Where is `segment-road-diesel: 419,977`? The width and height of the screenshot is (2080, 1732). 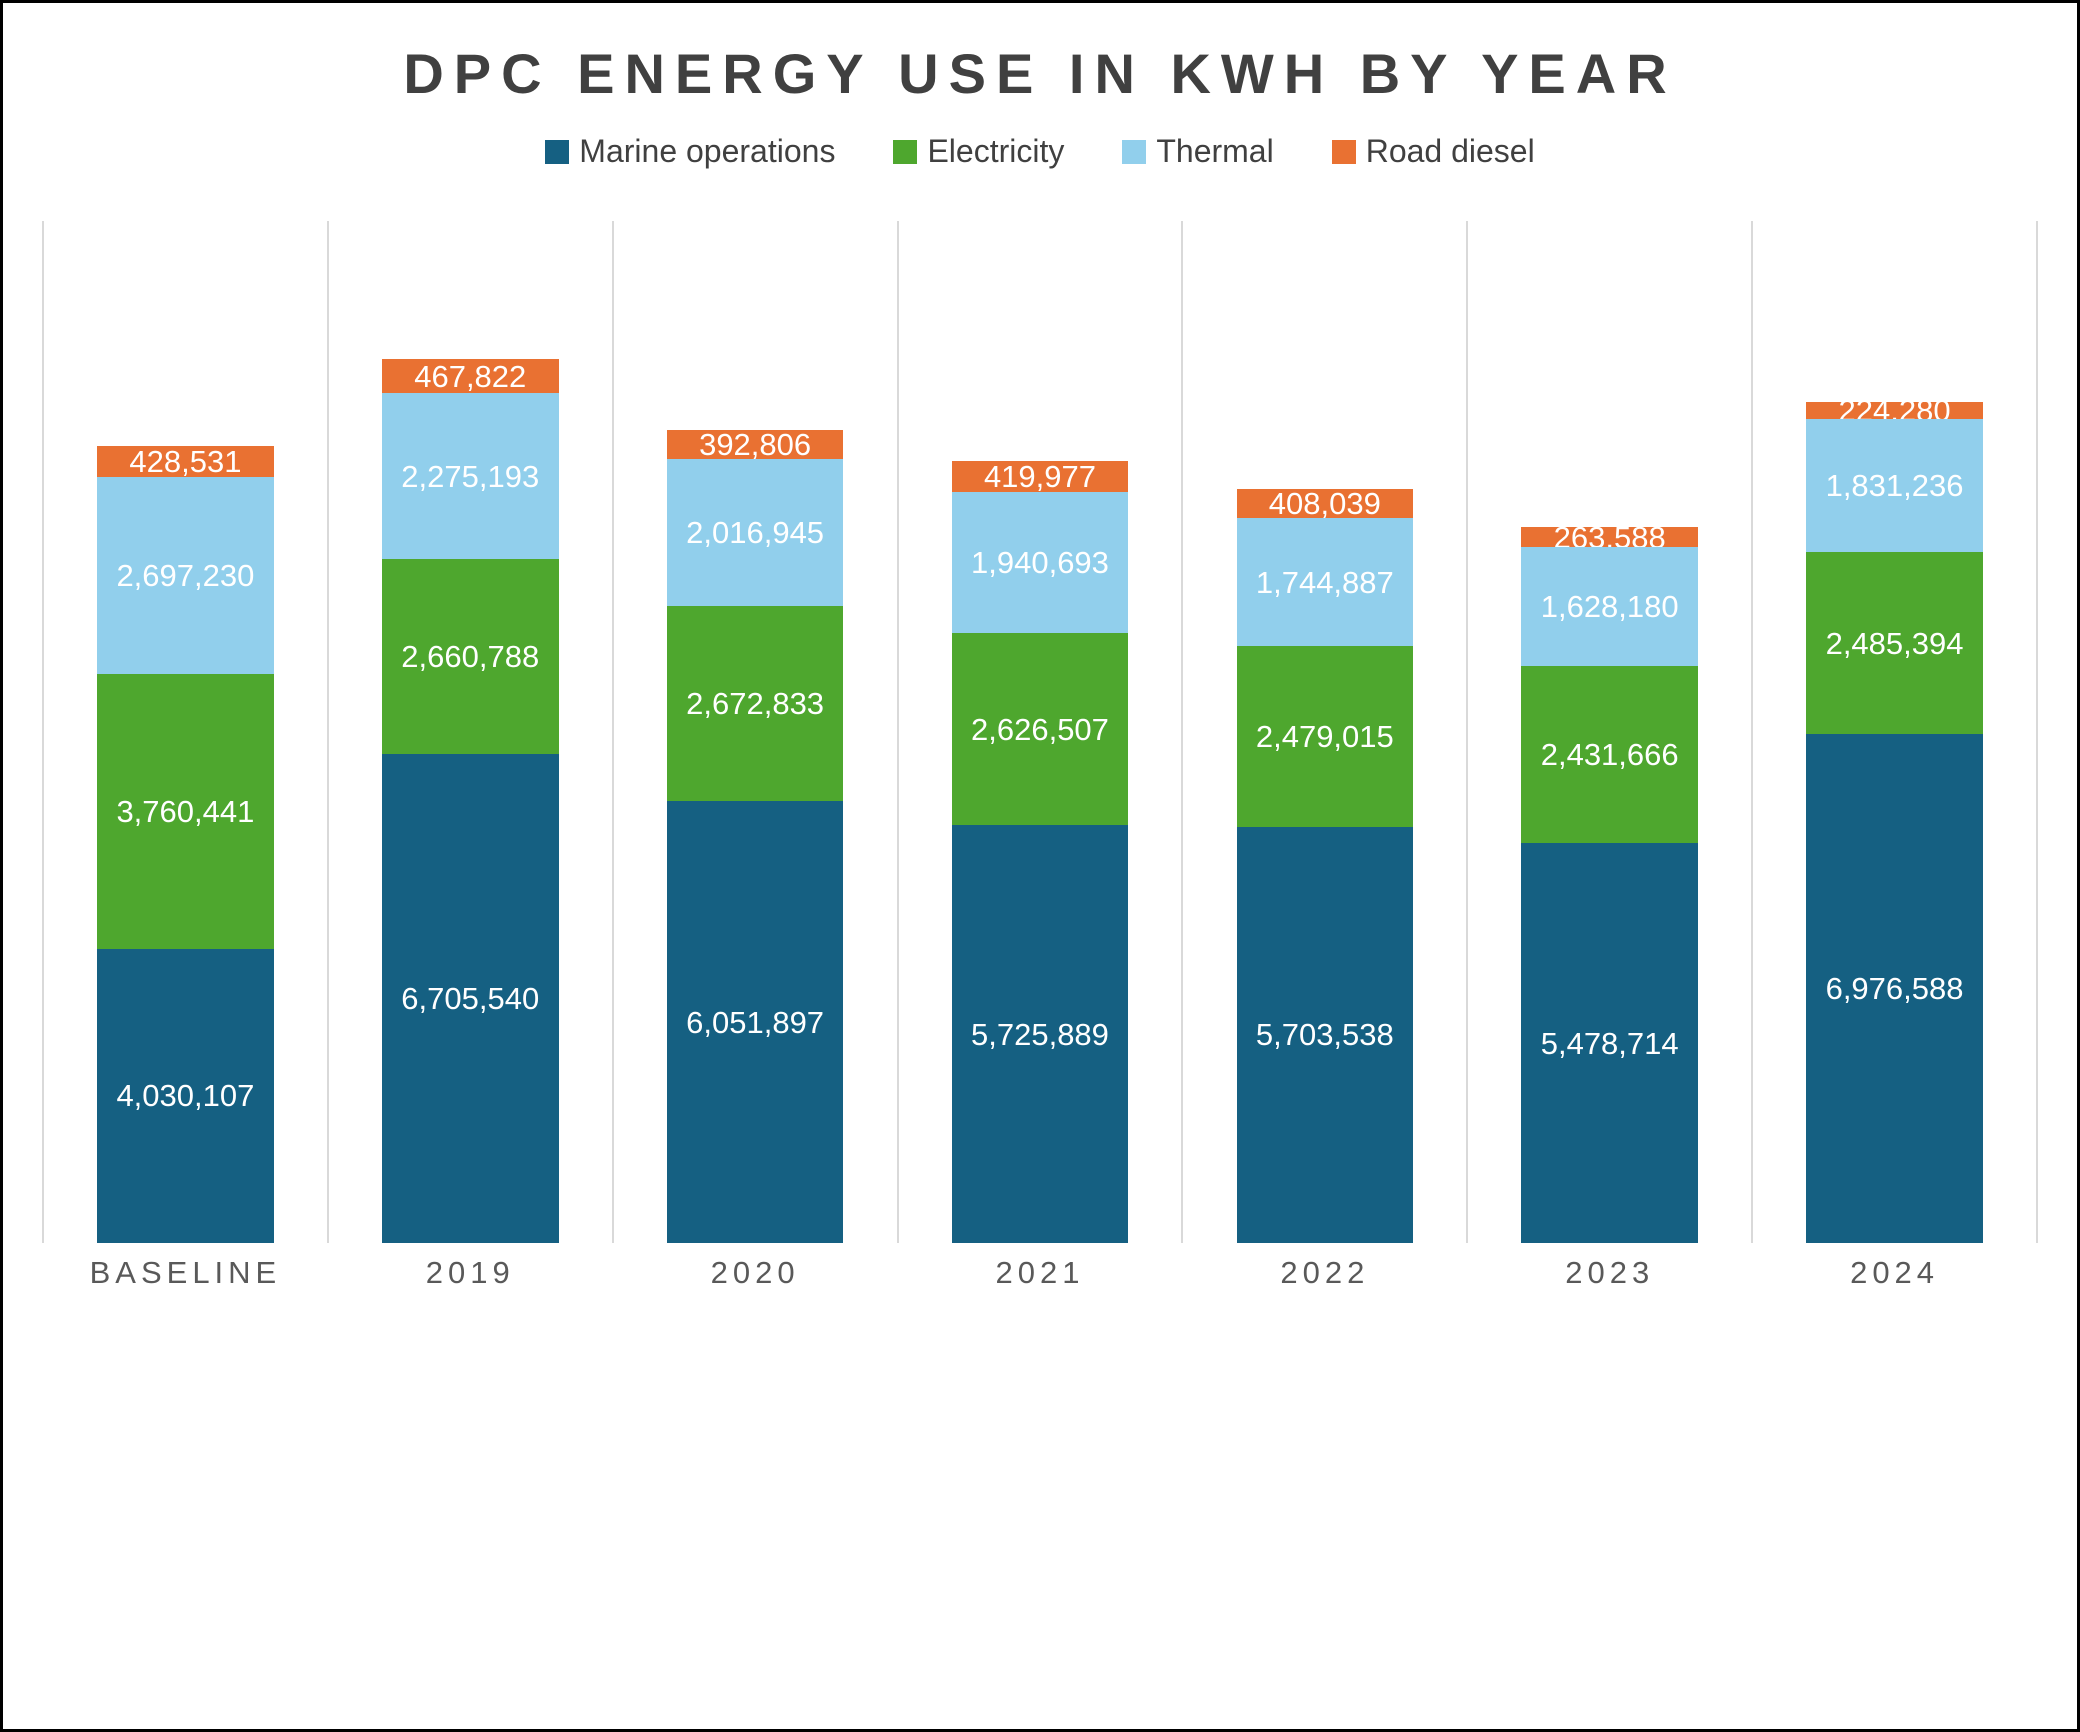
segment-road-diesel: 419,977 is located at coordinates (1040, 476).